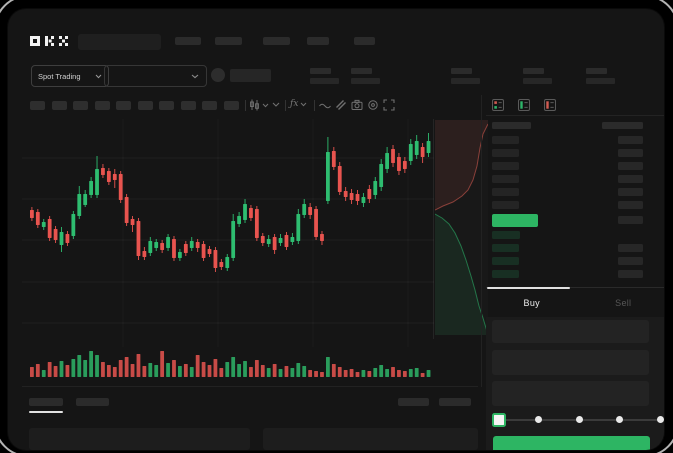  I want to click on search-input, so click(119, 42).